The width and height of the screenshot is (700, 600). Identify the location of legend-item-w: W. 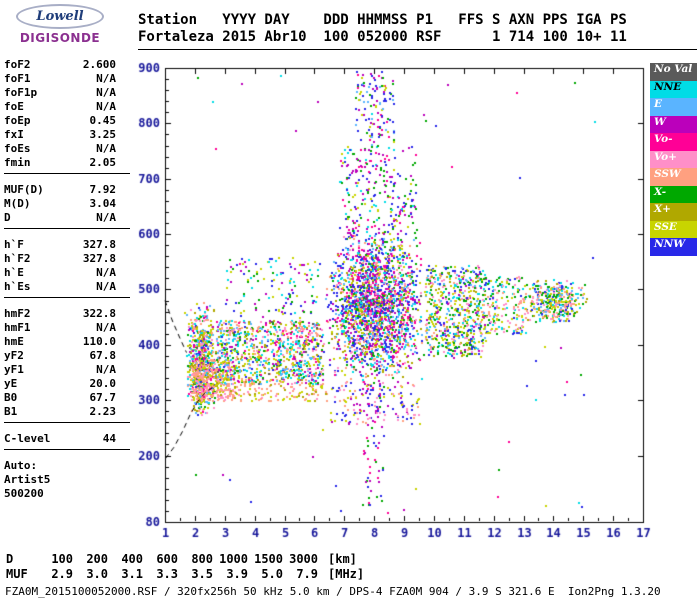
(673, 124).